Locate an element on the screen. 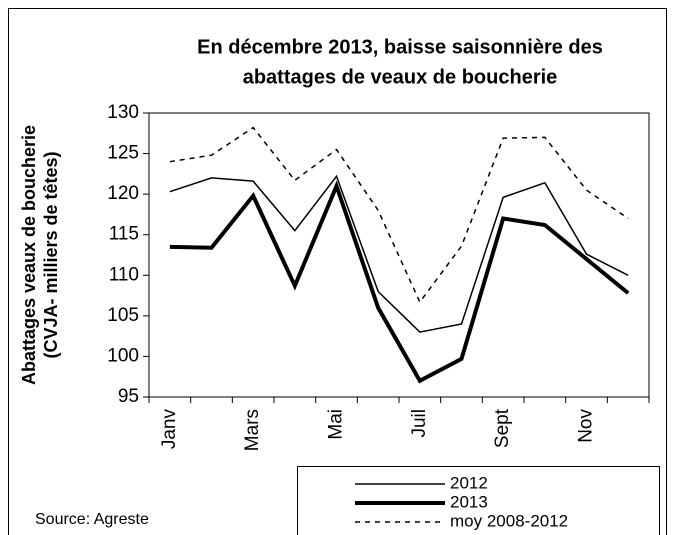  x-tick-label-group: Mai is located at coordinates (336, 424).